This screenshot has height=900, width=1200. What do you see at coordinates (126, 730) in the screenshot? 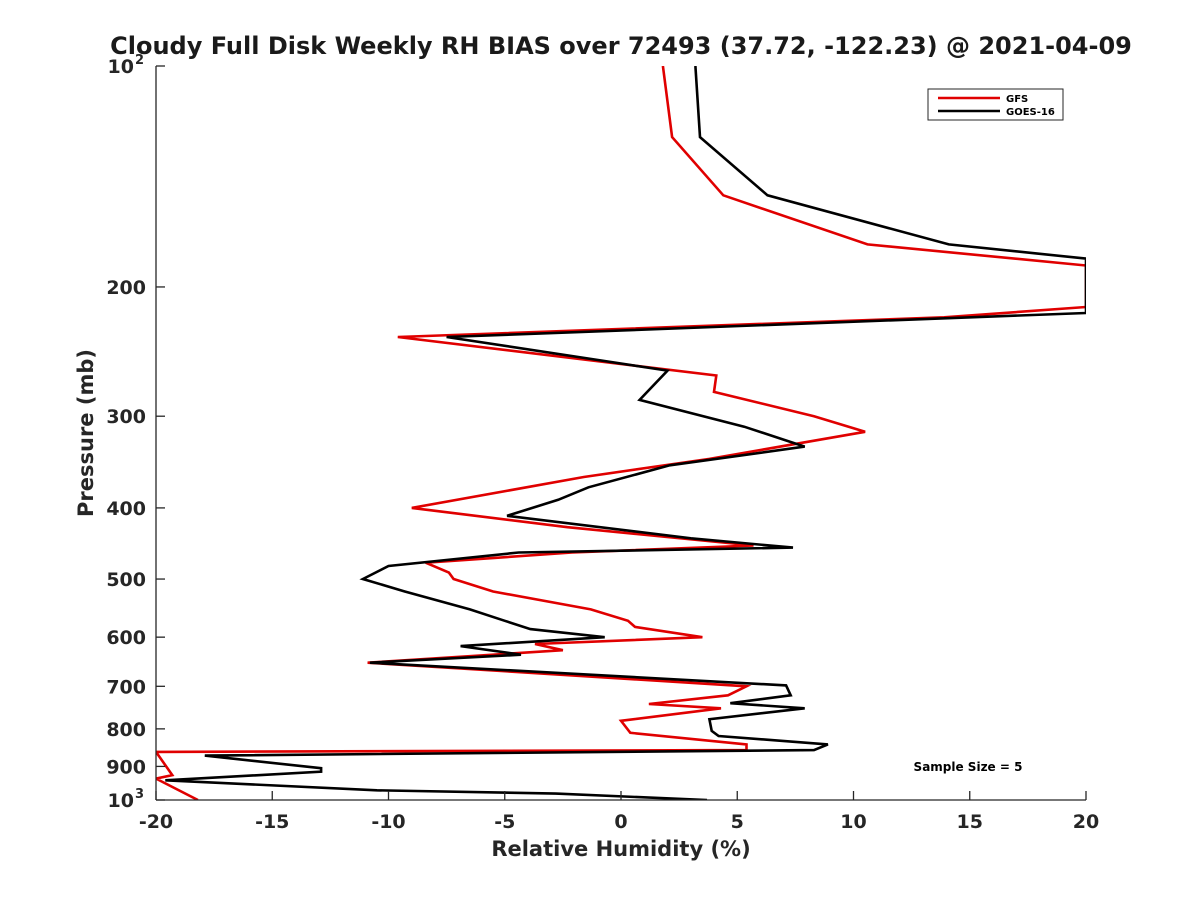
I see `y-tick-label: 800` at bounding box center [126, 730].